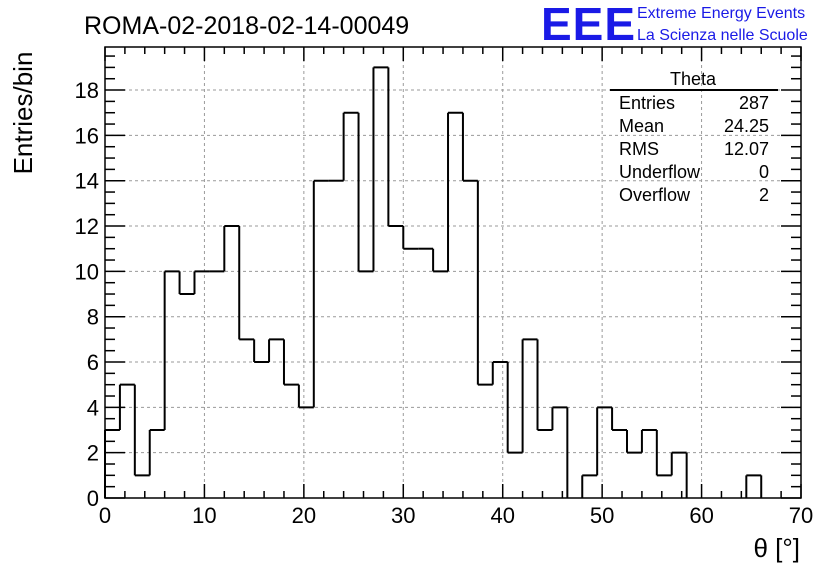  Describe the element at coordinates (647, 103) in the screenshot. I see `stats-label: Entries` at that location.